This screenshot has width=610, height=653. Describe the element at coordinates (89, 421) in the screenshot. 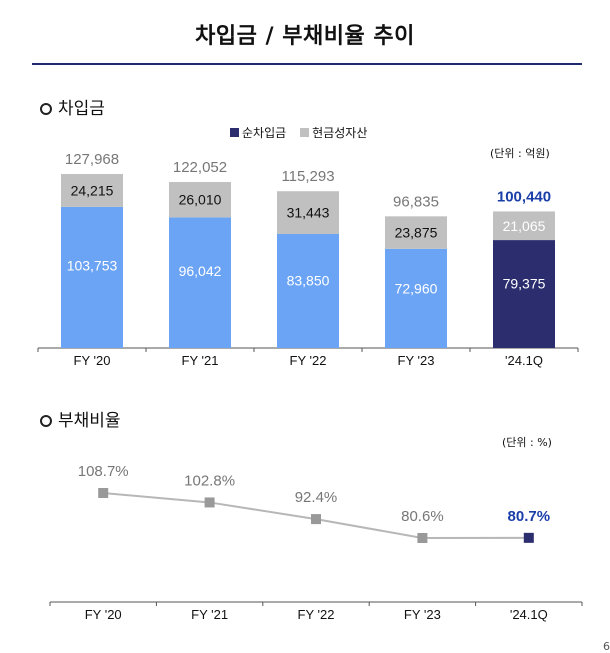

I see `section-title-debt-ratio-label: 부채비율` at that location.